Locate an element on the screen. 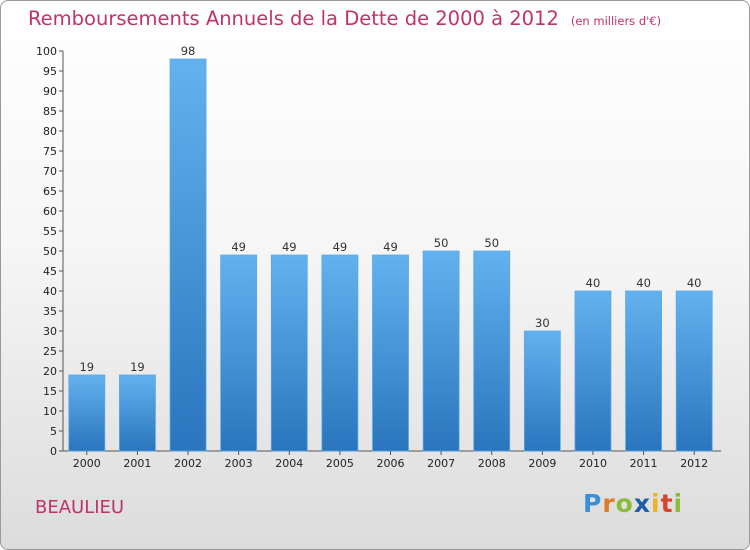 The image size is (750, 550). bar-value-label: 98 is located at coordinates (188, 51).